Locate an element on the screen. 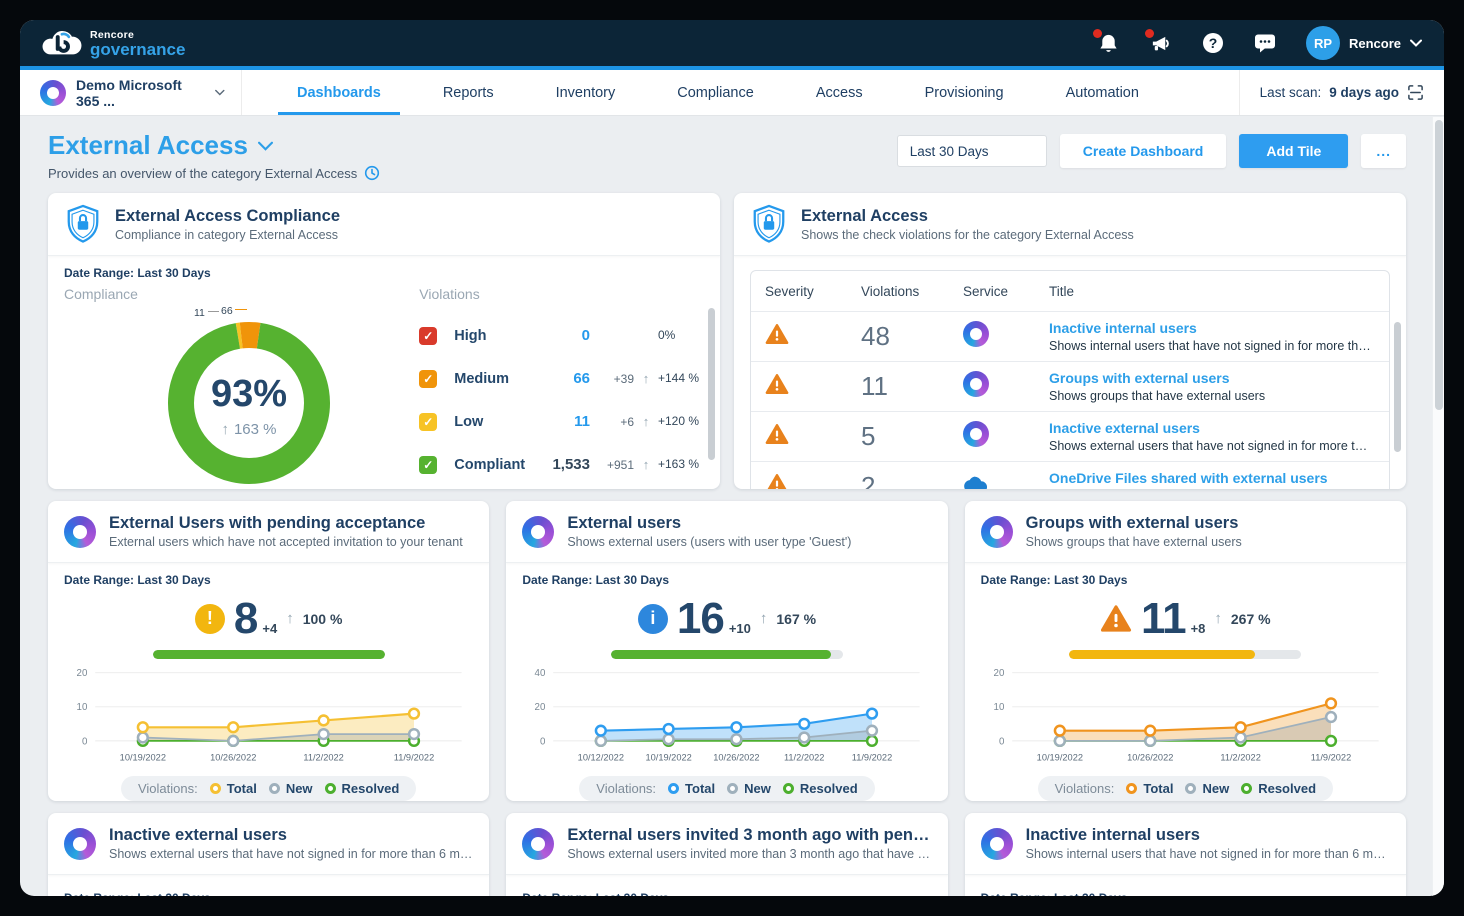 The height and width of the screenshot is (916, 1464). violation-row-high: ✓ High 0 0% is located at coordinates (561, 335).